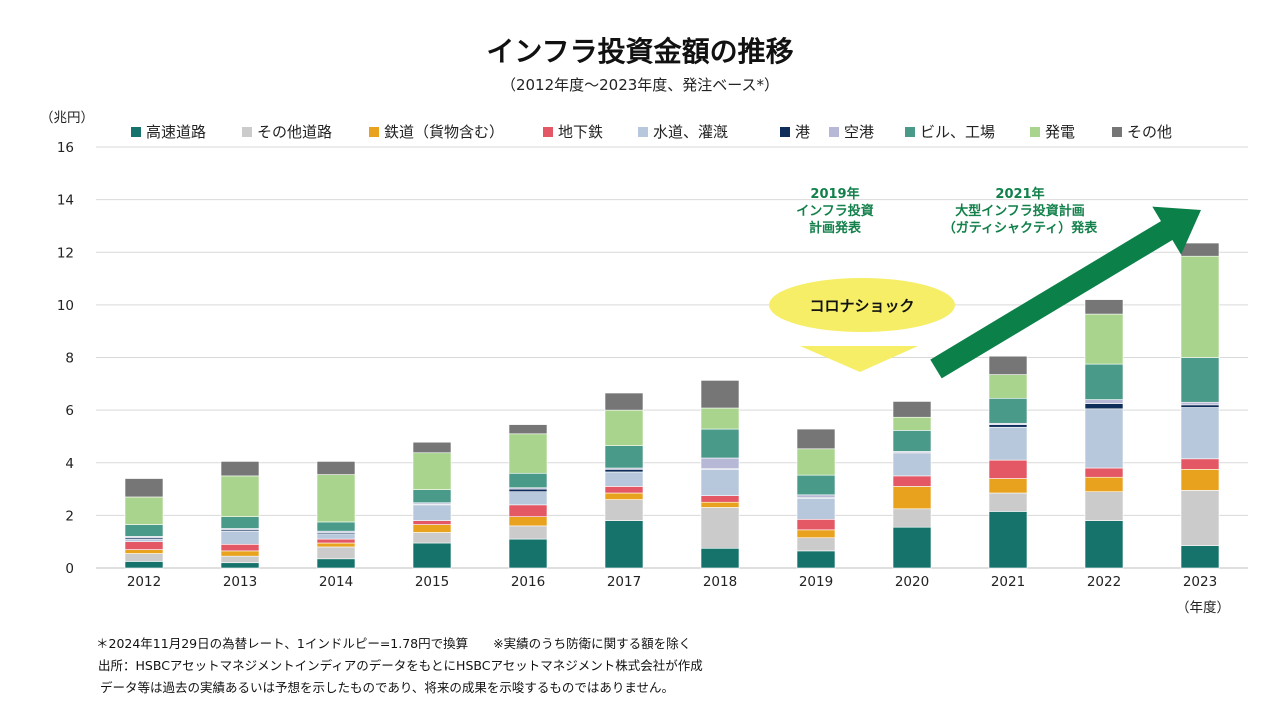  I want to click on bar-segment-2015-その他, so click(432, 447).